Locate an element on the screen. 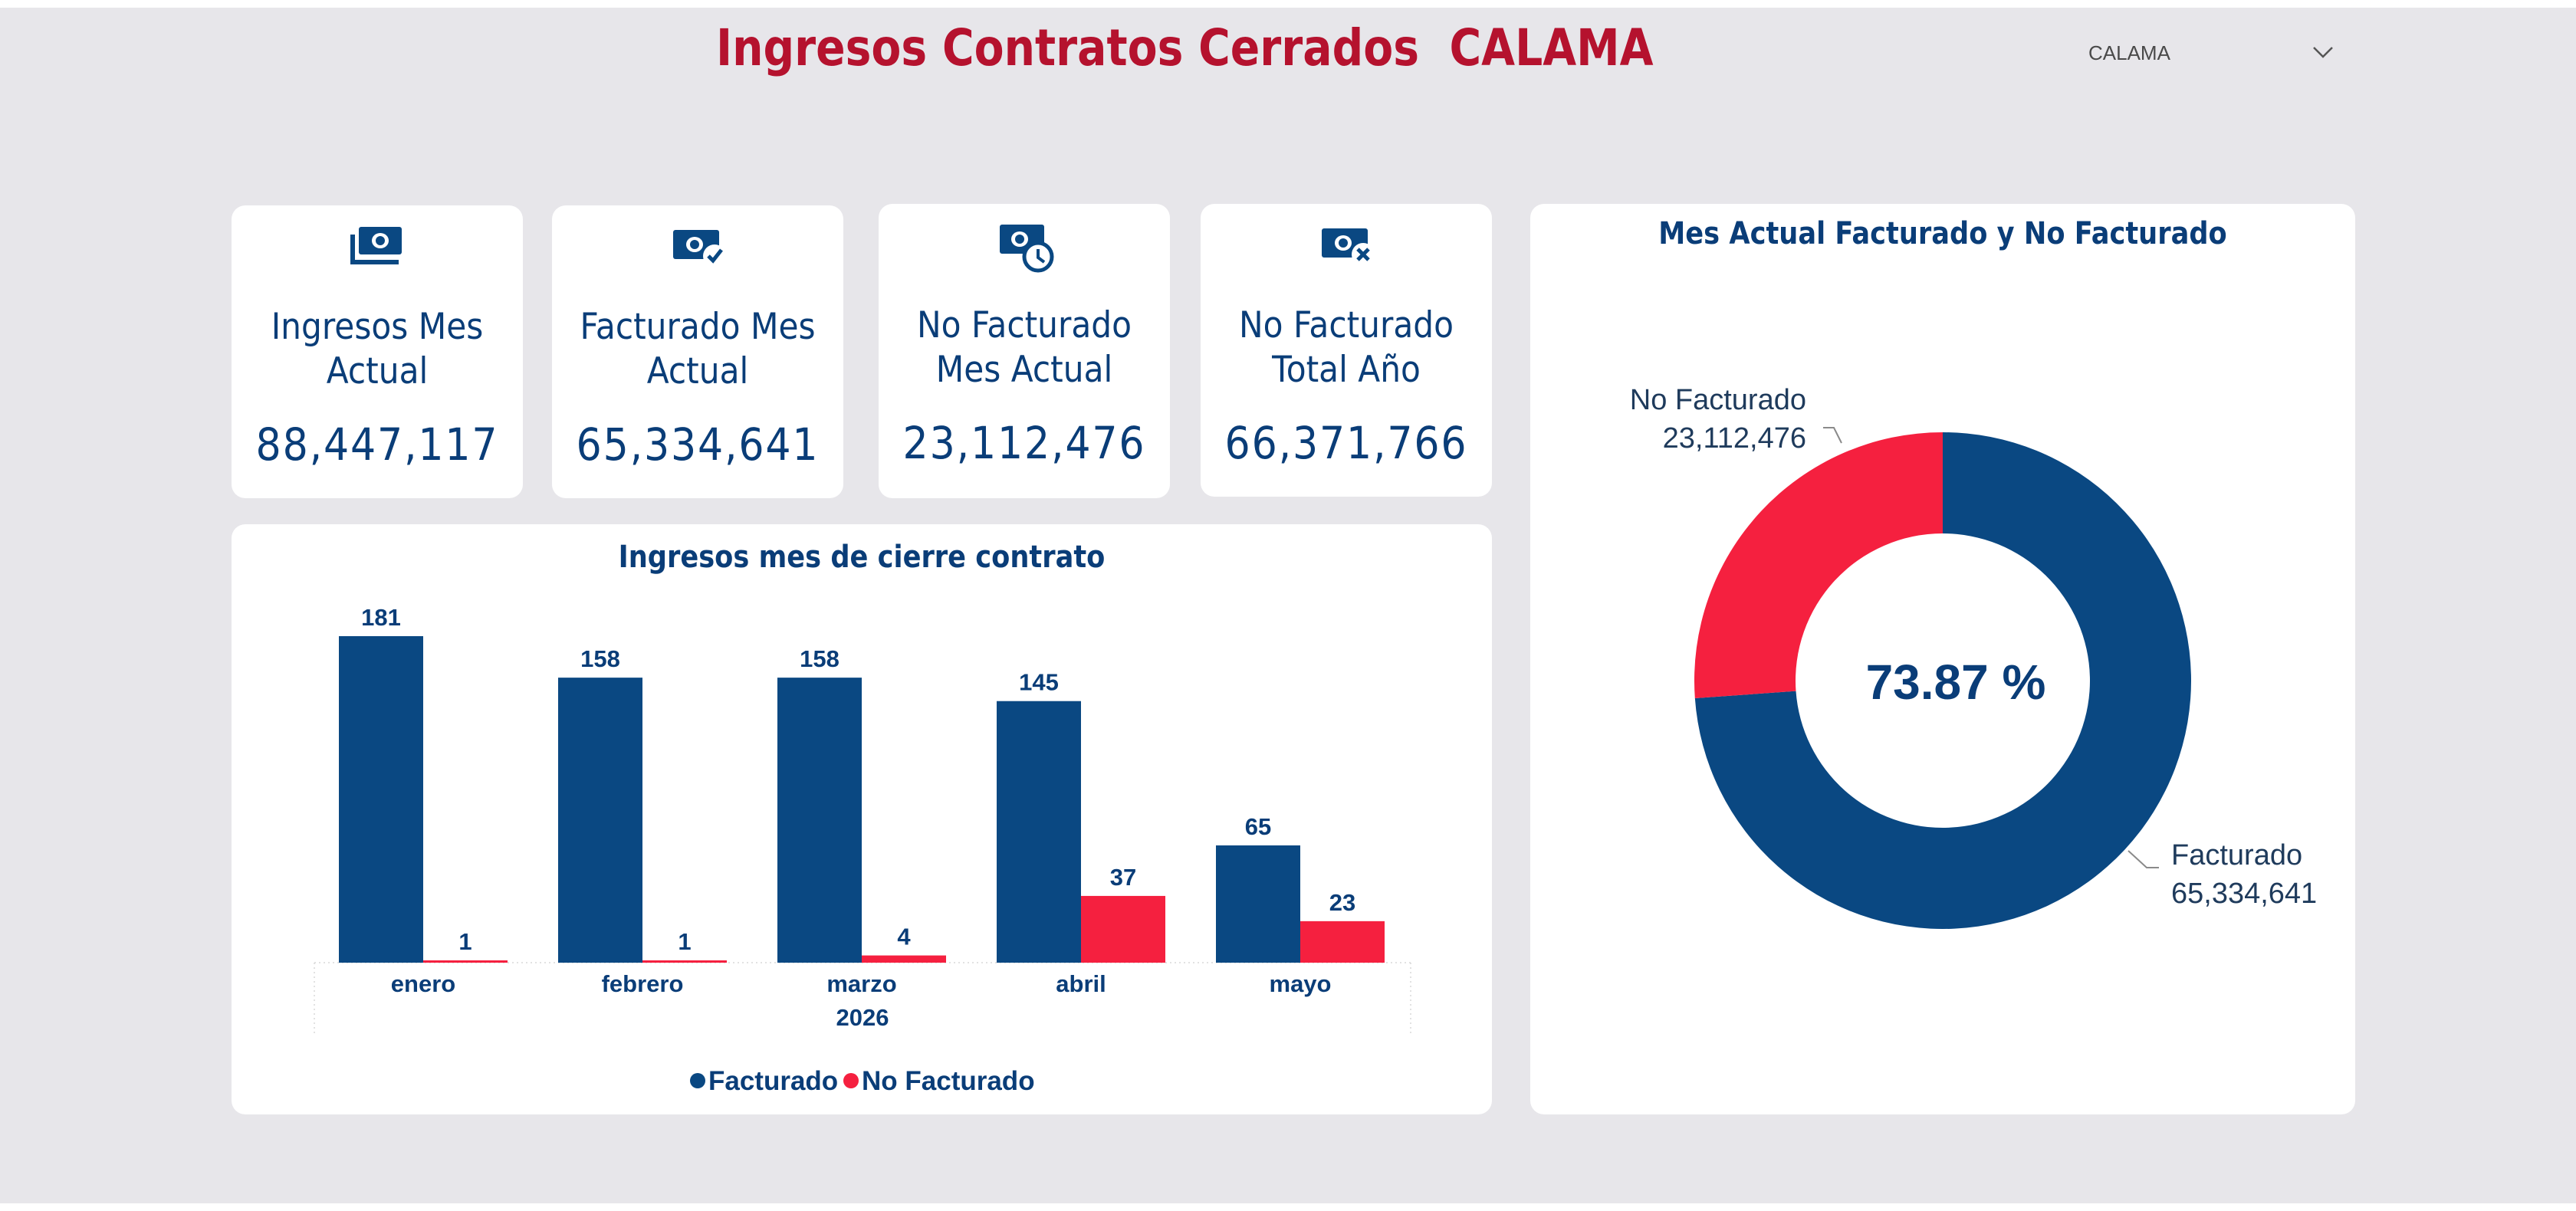  data-label-no-facturado-enero: 1 is located at coordinates (465, 942).